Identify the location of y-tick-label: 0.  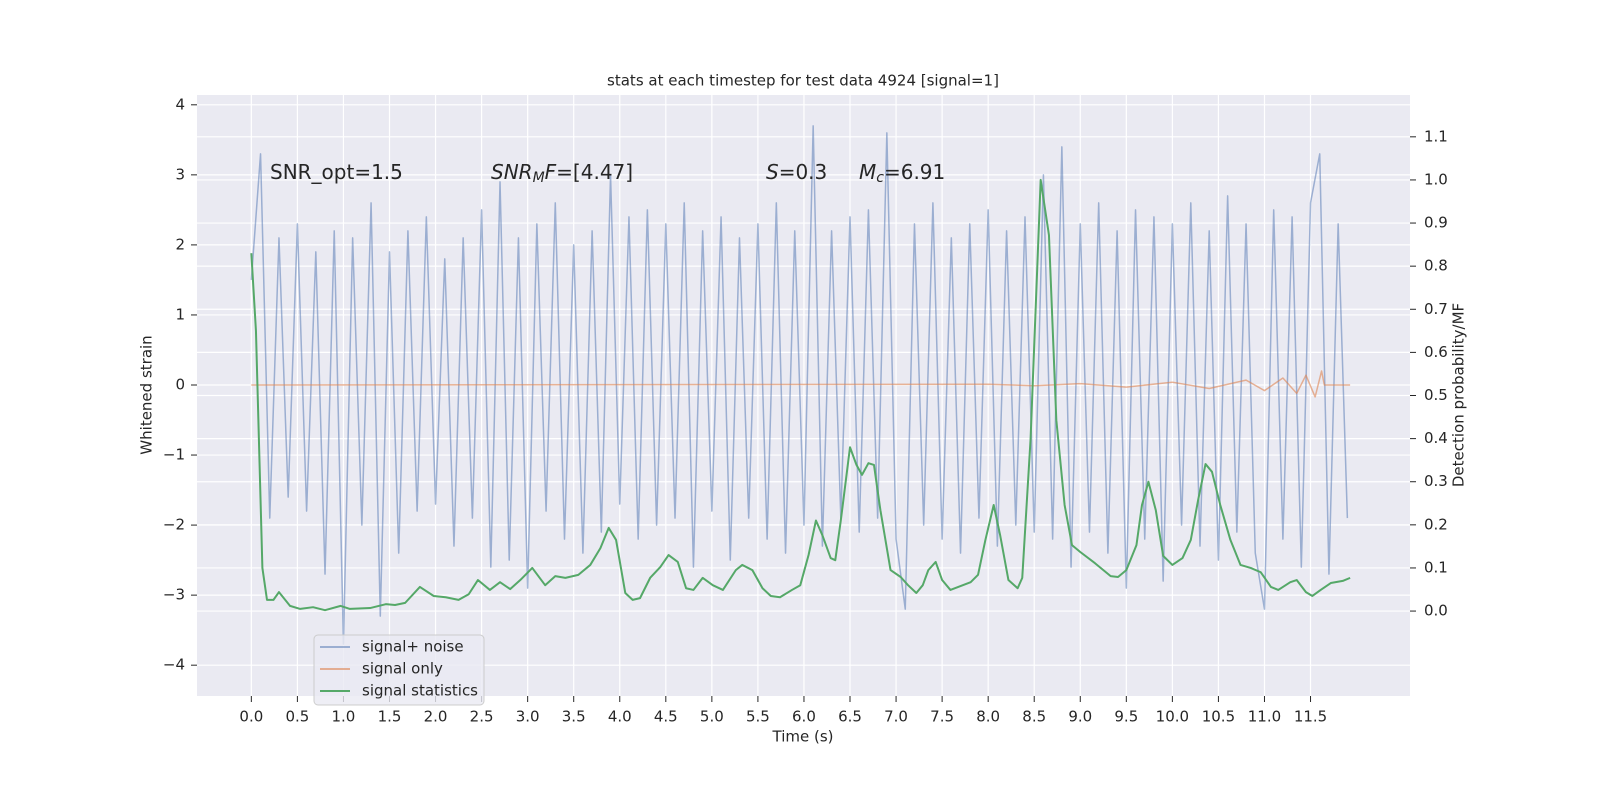
(180, 384).